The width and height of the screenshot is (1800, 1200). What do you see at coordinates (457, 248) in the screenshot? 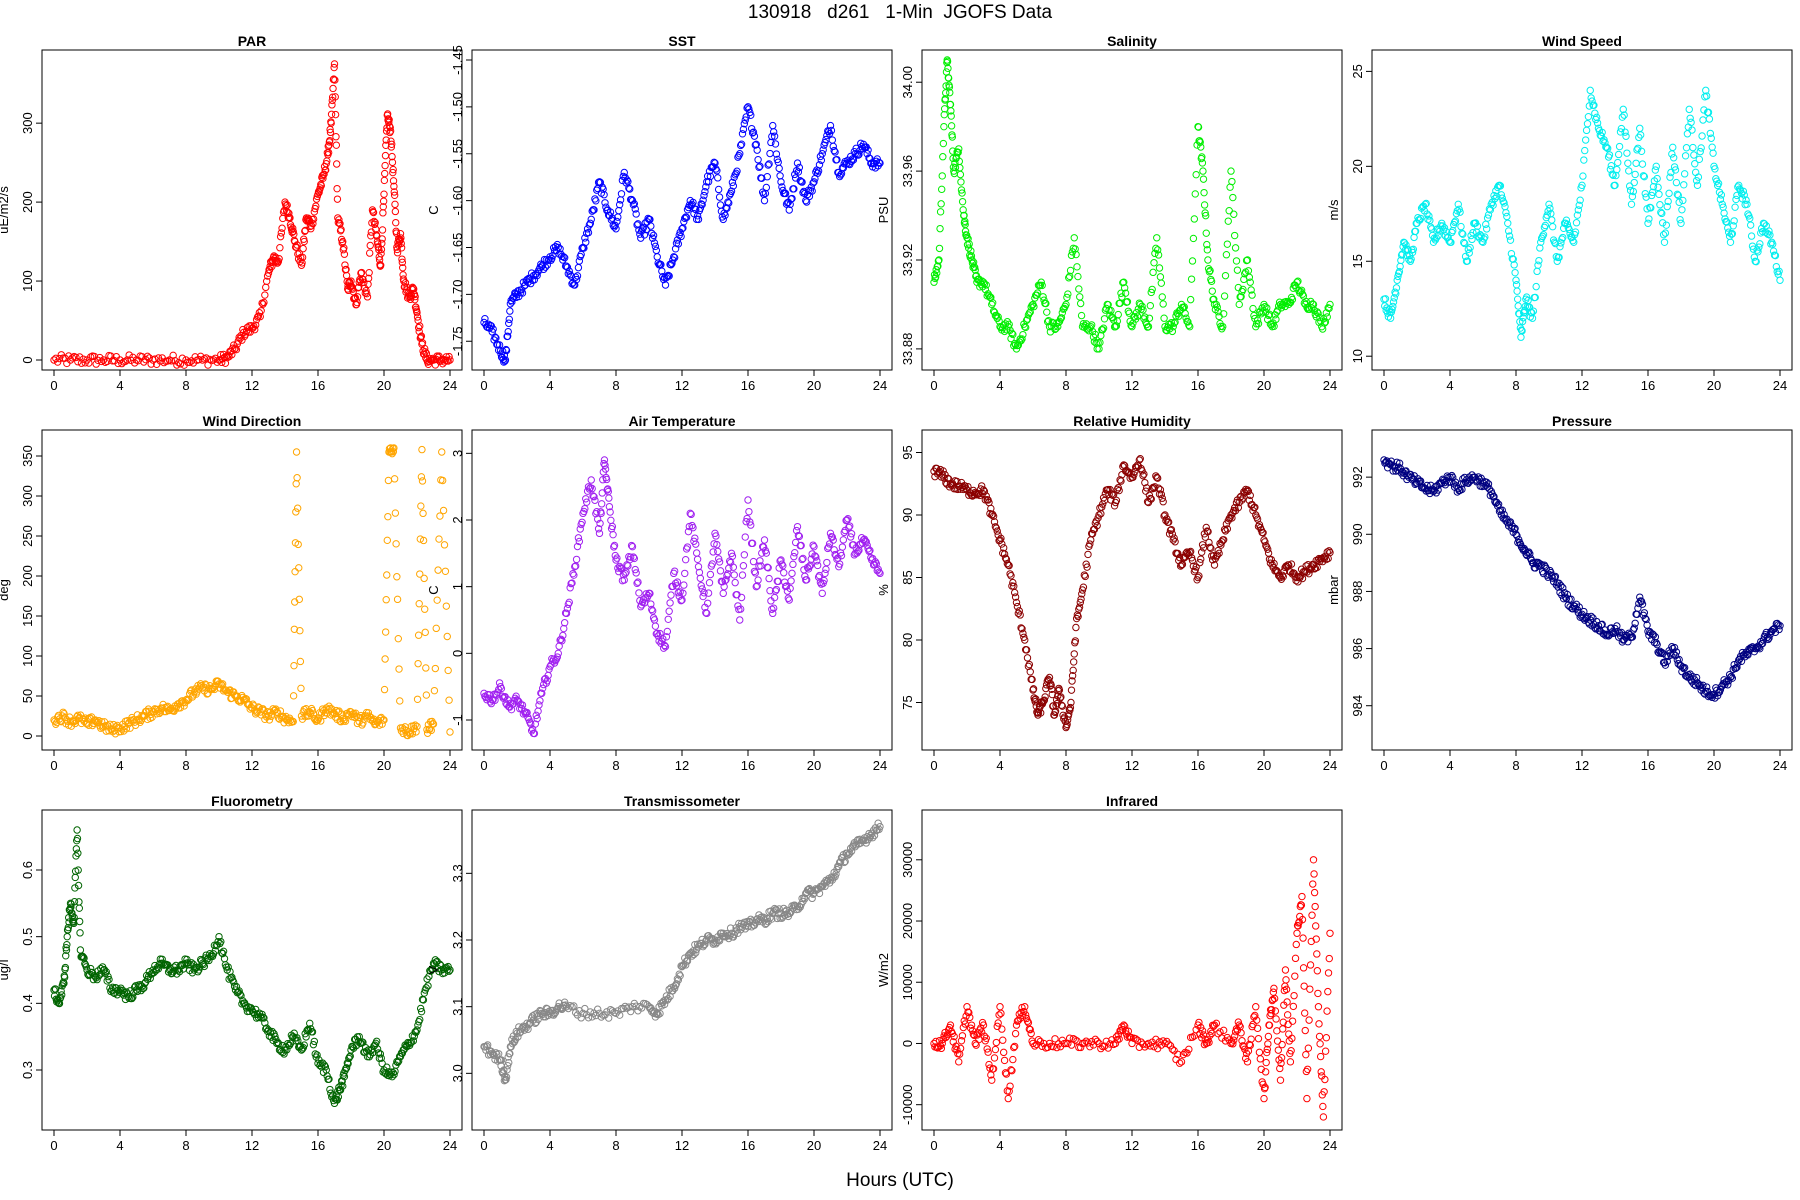
I see `y-tick-label: -1.65` at bounding box center [457, 248].